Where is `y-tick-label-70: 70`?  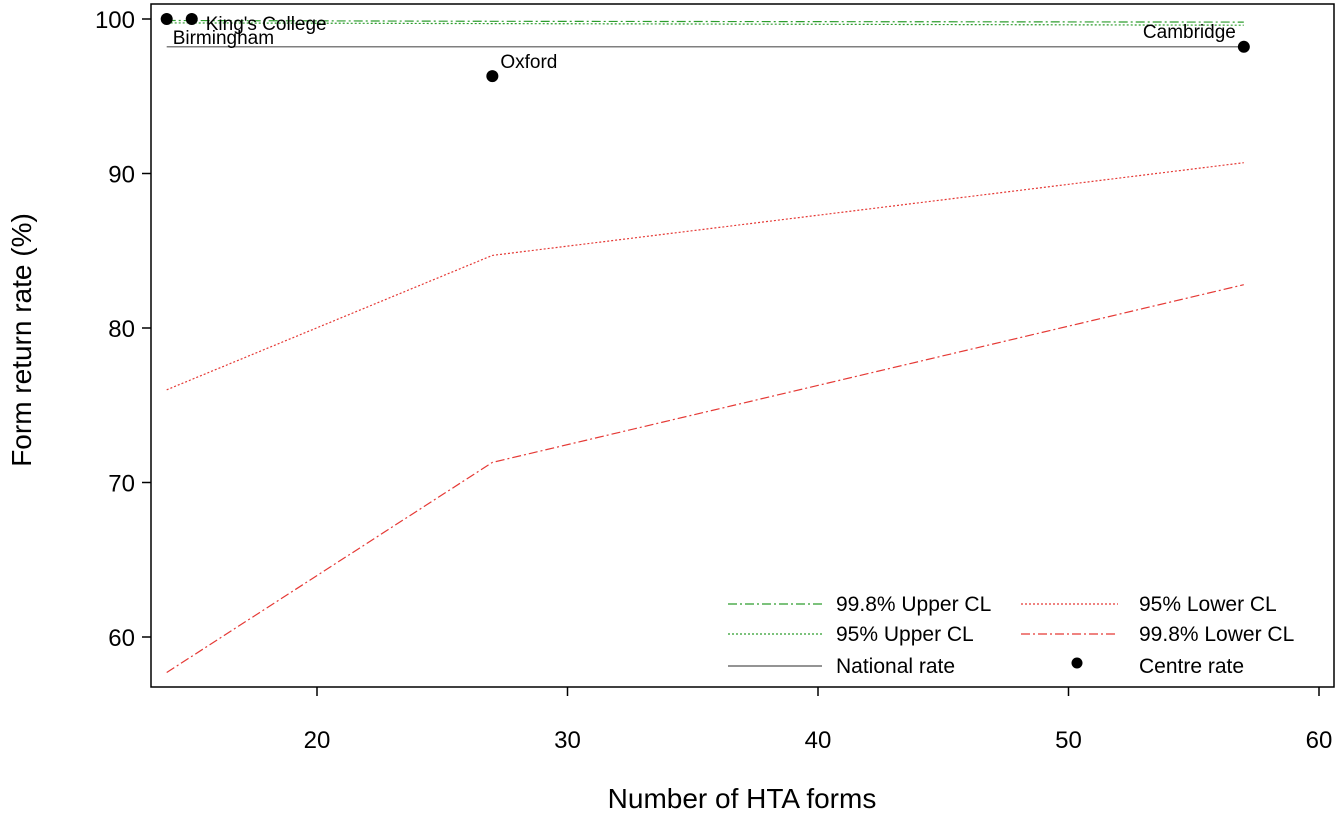 y-tick-label-70: 70 is located at coordinates (121, 484).